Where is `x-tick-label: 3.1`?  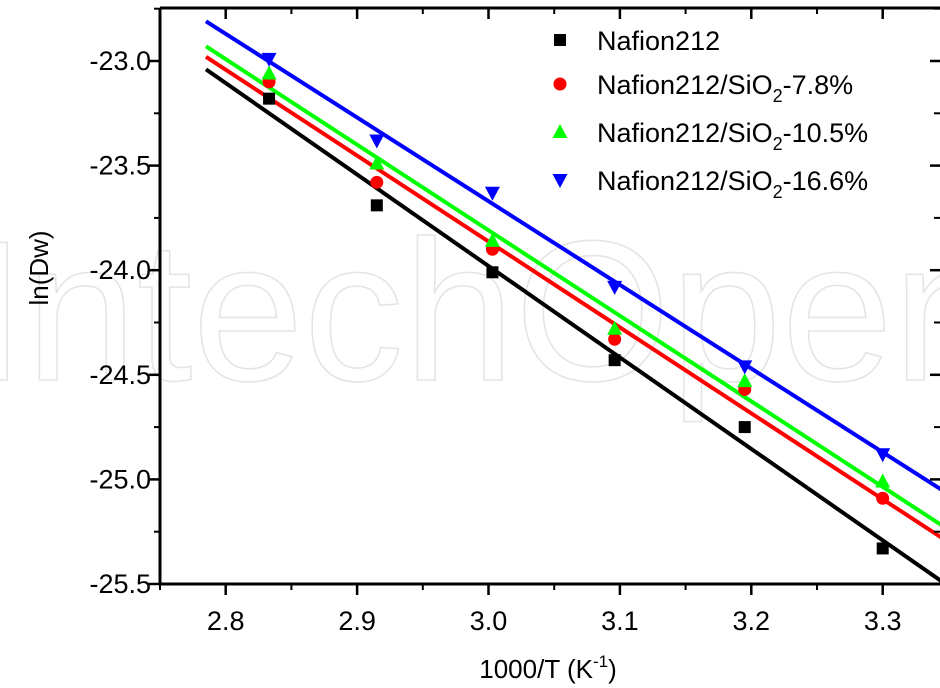 x-tick-label: 3.1 is located at coordinates (620, 621).